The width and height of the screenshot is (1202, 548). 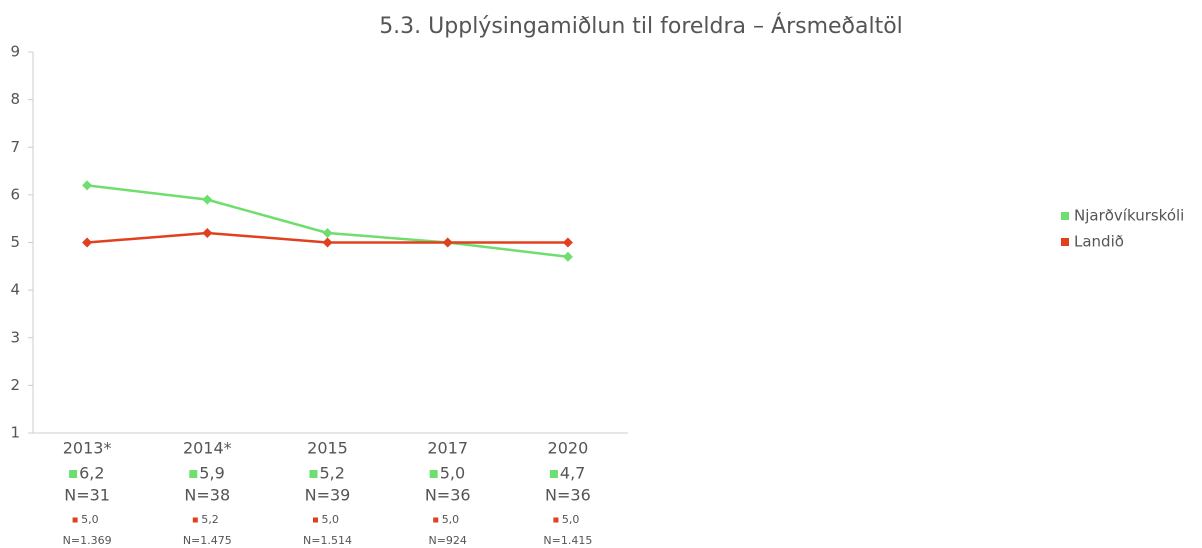 I want to click on y-tick-label: 1, so click(x=15, y=433).